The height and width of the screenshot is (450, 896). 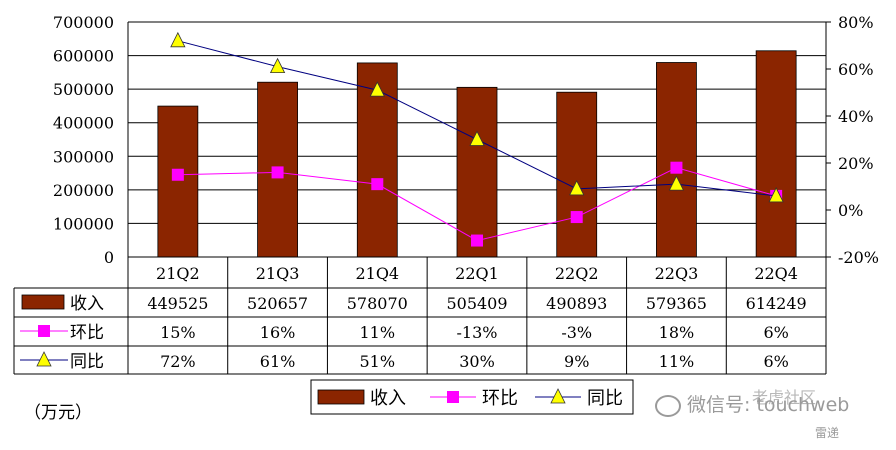 I want to click on watermark-site: 雷递, so click(x=827, y=433).